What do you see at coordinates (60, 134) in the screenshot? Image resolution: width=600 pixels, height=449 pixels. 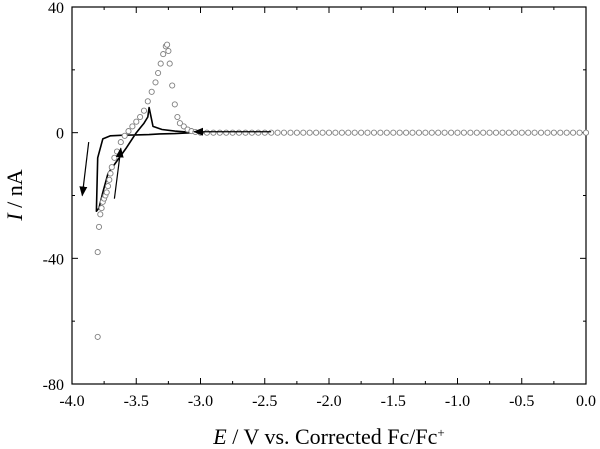 I see `y-tick-label: 0` at bounding box center [60, 134].